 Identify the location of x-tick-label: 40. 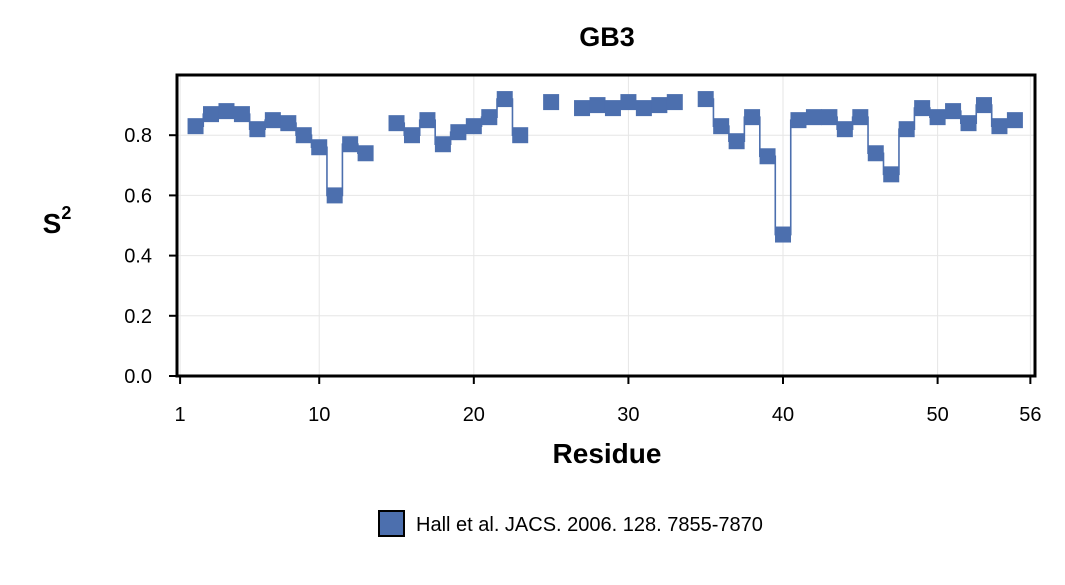
(783, 415).